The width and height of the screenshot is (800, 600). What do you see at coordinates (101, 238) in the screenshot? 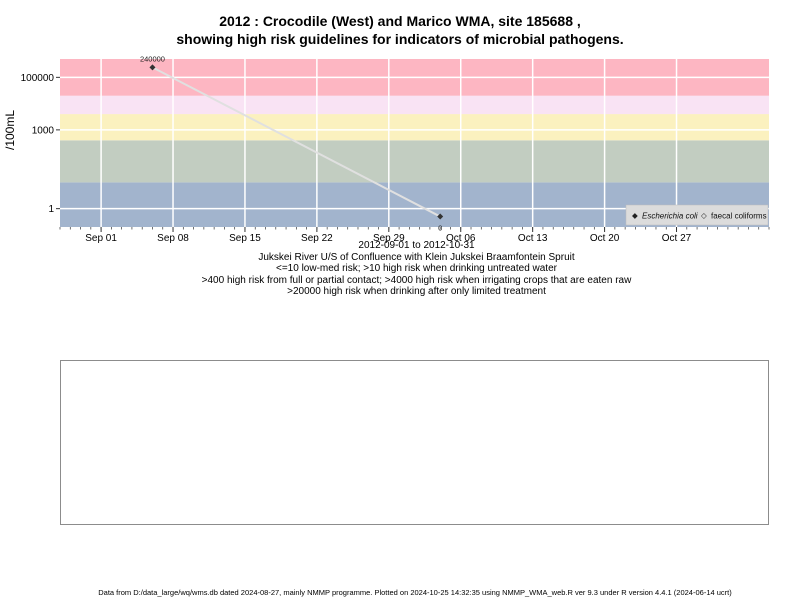
I see `x-tick-label-0: Sep 01` at bounding box center [101, 238].